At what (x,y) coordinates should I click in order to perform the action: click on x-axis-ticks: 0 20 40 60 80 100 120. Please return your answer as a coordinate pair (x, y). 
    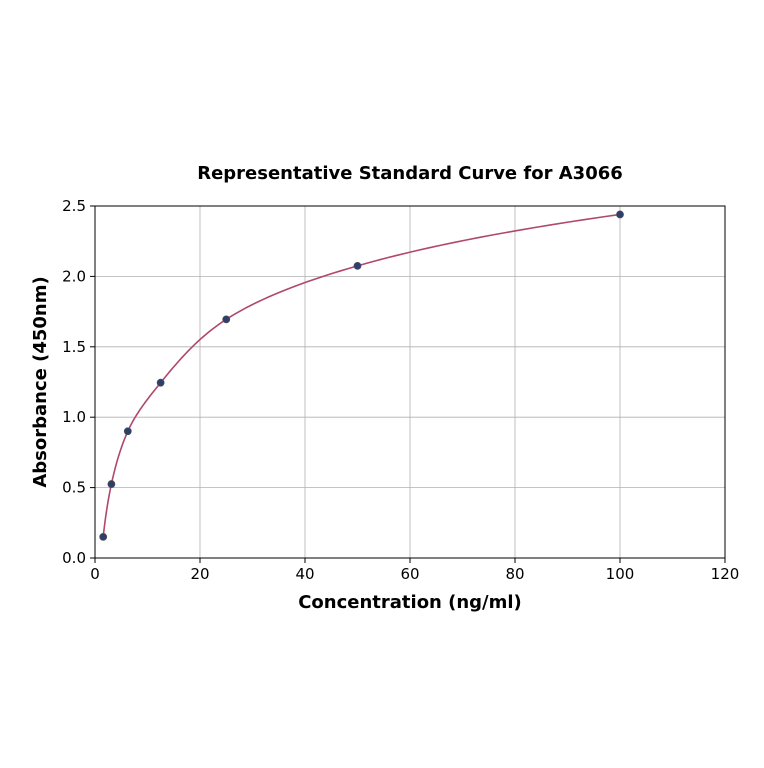
    Looking at the image, I should click on (414, 570).